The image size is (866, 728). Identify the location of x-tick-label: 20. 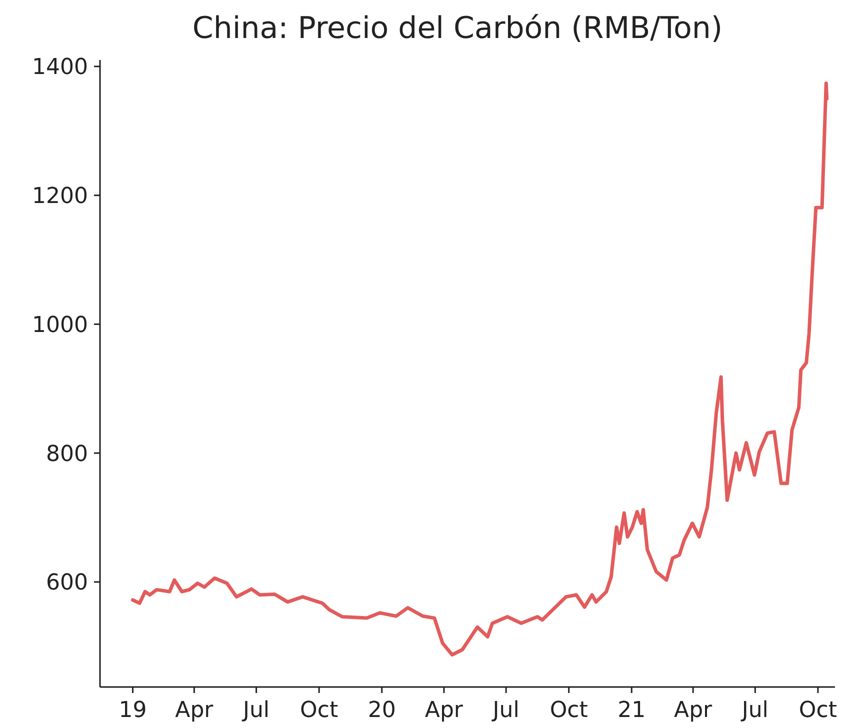
(382, 710).